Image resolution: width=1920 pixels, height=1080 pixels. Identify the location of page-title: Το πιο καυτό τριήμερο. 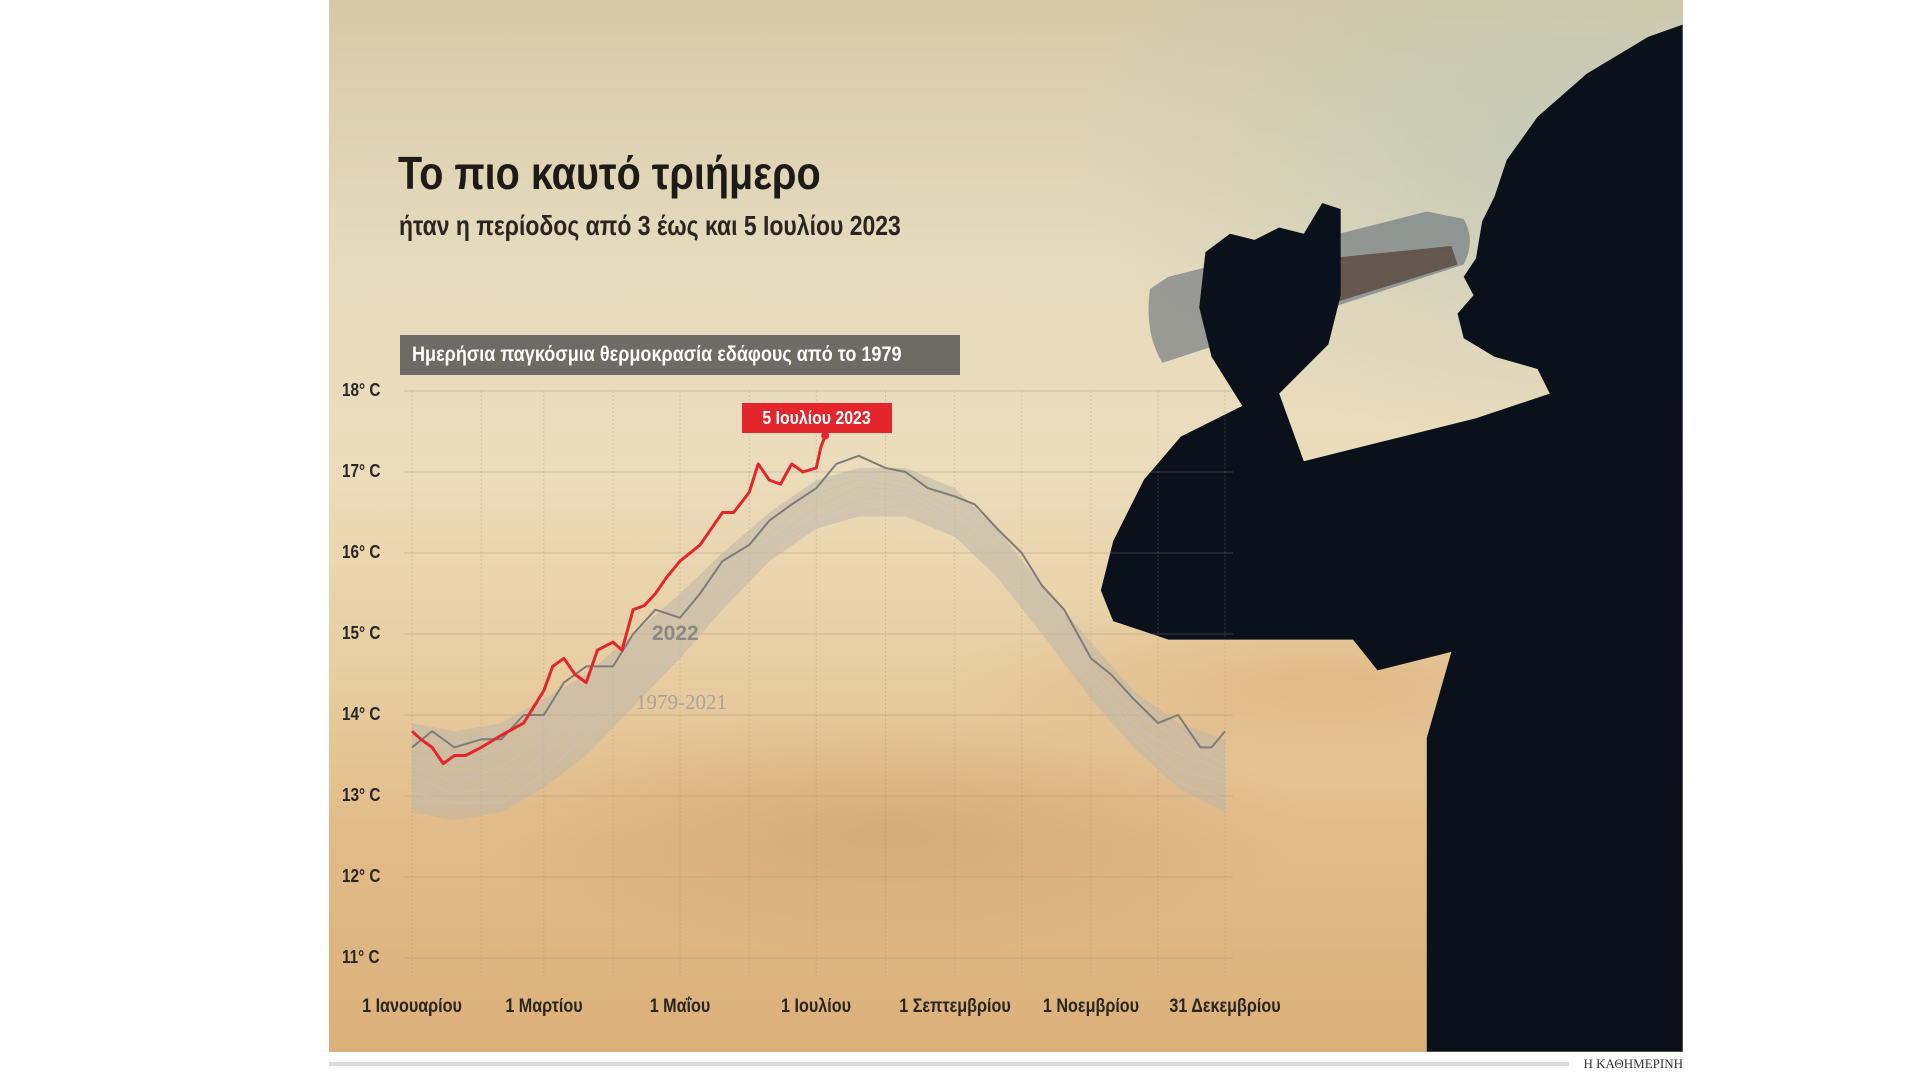
(609, 173).